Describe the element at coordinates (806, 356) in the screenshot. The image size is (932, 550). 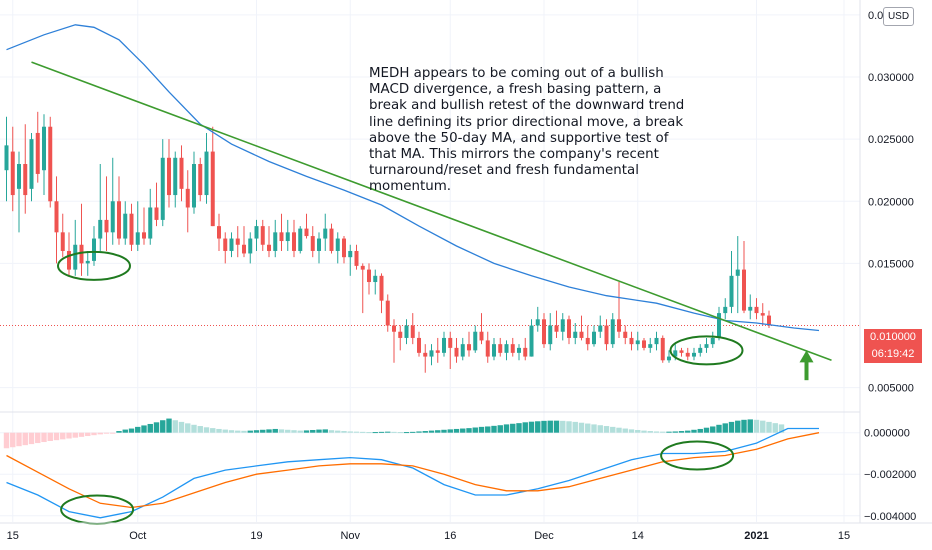
I see `arrow-head` at that location.